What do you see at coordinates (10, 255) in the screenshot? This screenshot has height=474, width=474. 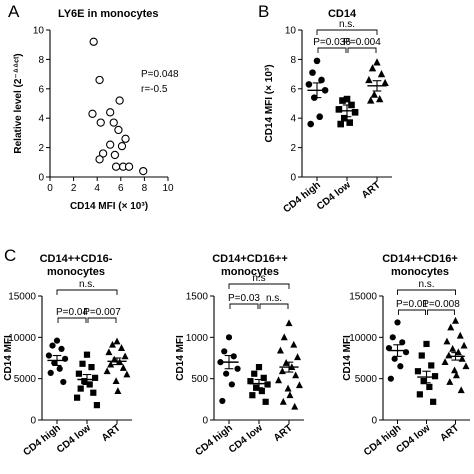 I see `panel-label-c: C` at bounding box center [10, 255].